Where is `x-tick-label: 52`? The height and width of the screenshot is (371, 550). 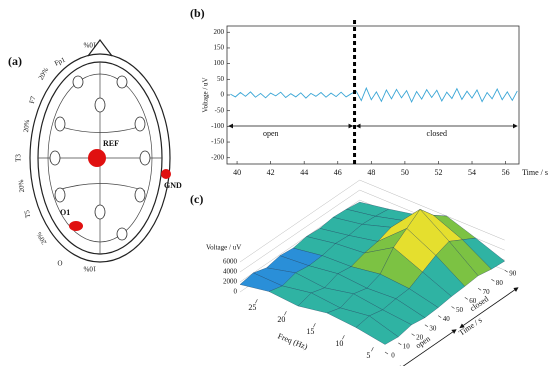 x-tick-label: 52 is located at coordinates (438, 172).